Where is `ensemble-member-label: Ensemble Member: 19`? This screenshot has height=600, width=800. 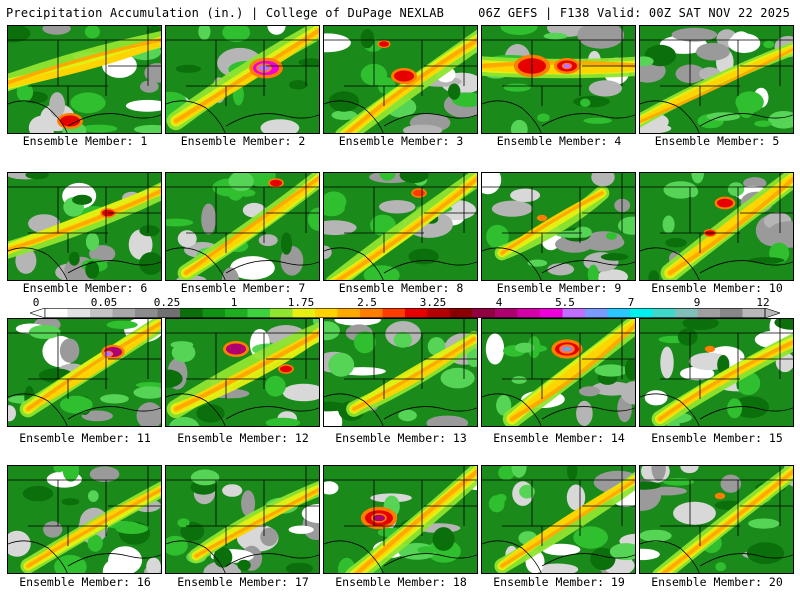
ensemble-member-label: Ensemble Member: 19 is located at coordinates (559, 582).